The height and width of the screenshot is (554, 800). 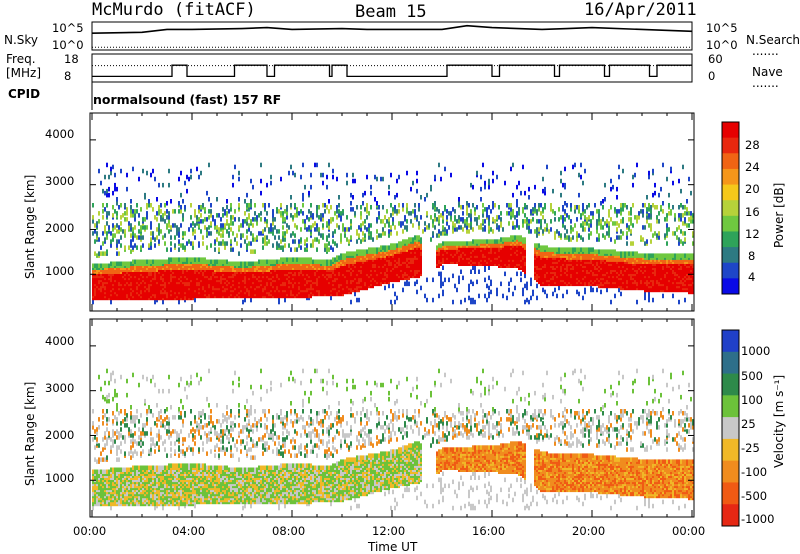 What do you see at coordinates (68, 28) in the screenshot?
I see `noise-left-tick-top: 10^5` at bounding box center [68, 28].